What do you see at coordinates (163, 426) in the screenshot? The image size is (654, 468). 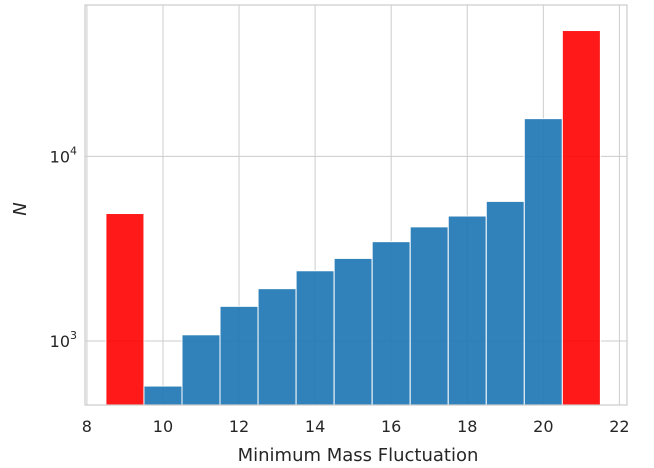 I see `x-tick-label: 10` at bounding box center [163, 426].